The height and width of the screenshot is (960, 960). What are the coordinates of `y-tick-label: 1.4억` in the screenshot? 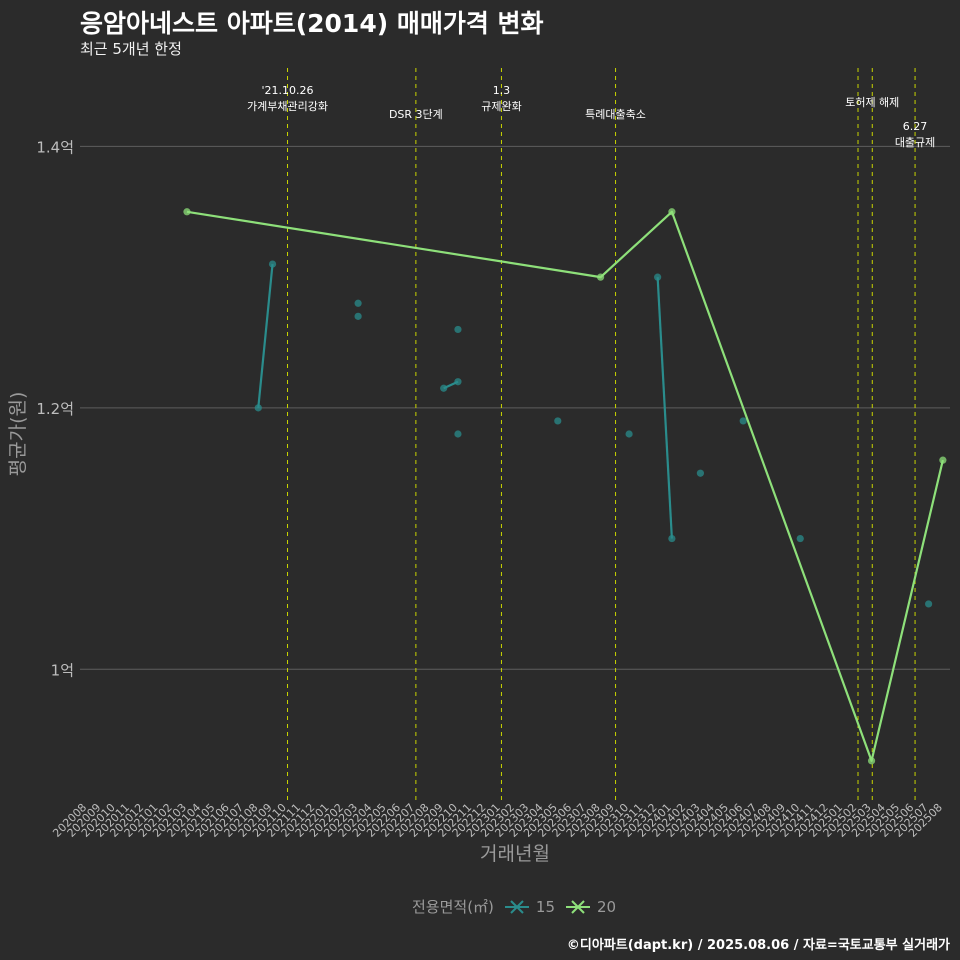 It's located at (55, 147).